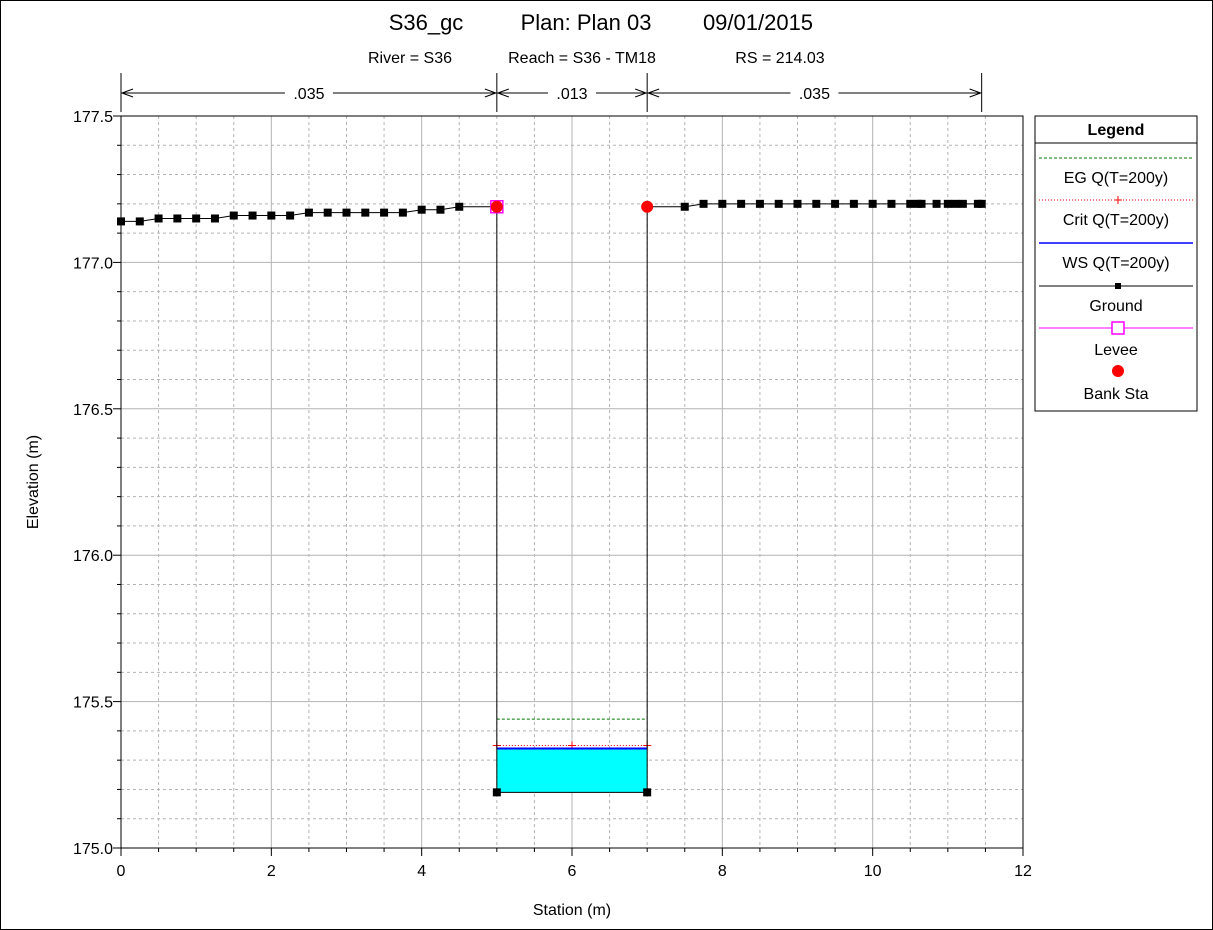 The height and width of the screenshot is (930, 1213). What do you see at coordinates (93, 556) in the screenshot?
I see `y-tick-label: 176.0` at bounding box center [93, 556].